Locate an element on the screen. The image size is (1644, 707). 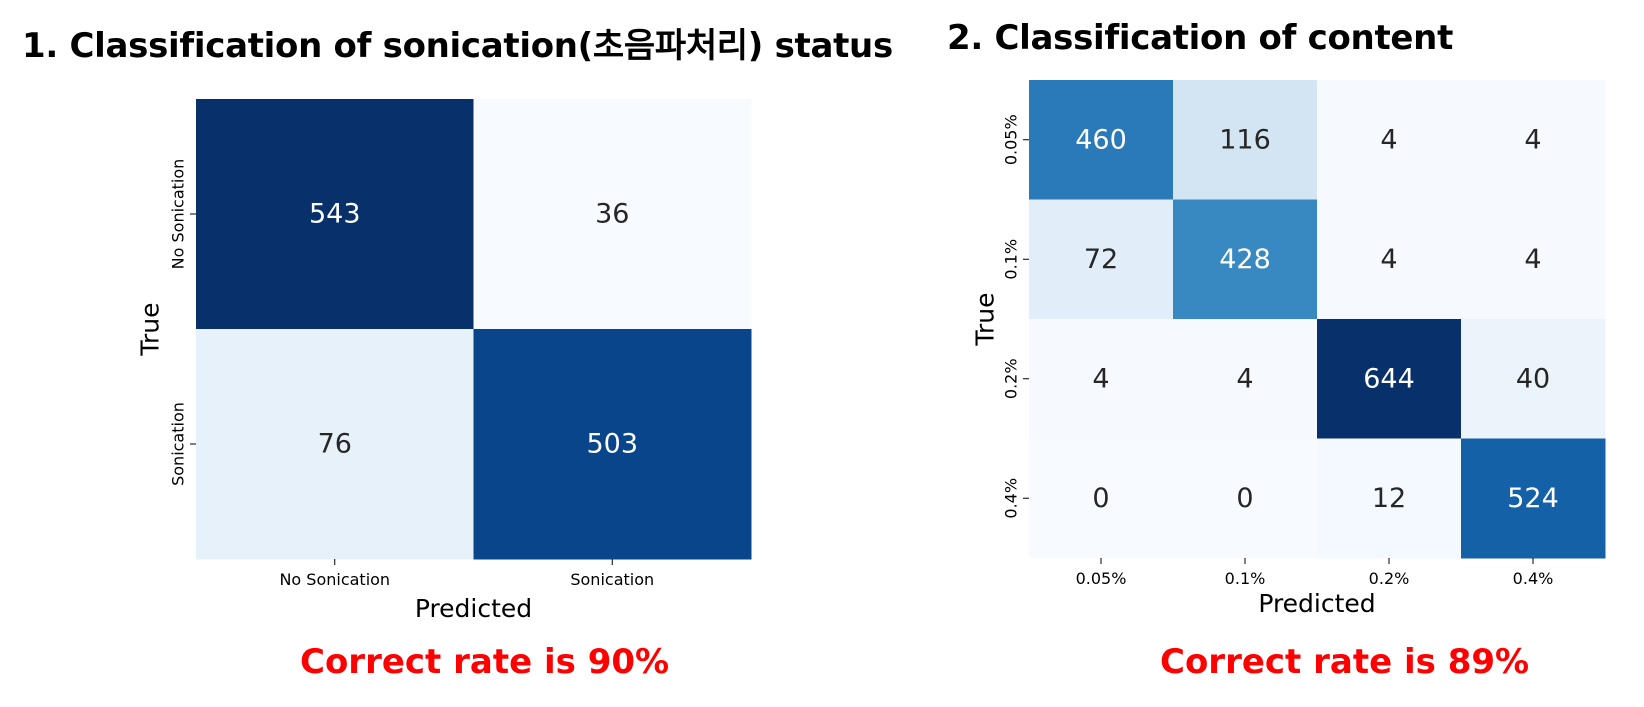
correct-rate-sonication: Correct rate is 90% is located at coordinates (485, 662).